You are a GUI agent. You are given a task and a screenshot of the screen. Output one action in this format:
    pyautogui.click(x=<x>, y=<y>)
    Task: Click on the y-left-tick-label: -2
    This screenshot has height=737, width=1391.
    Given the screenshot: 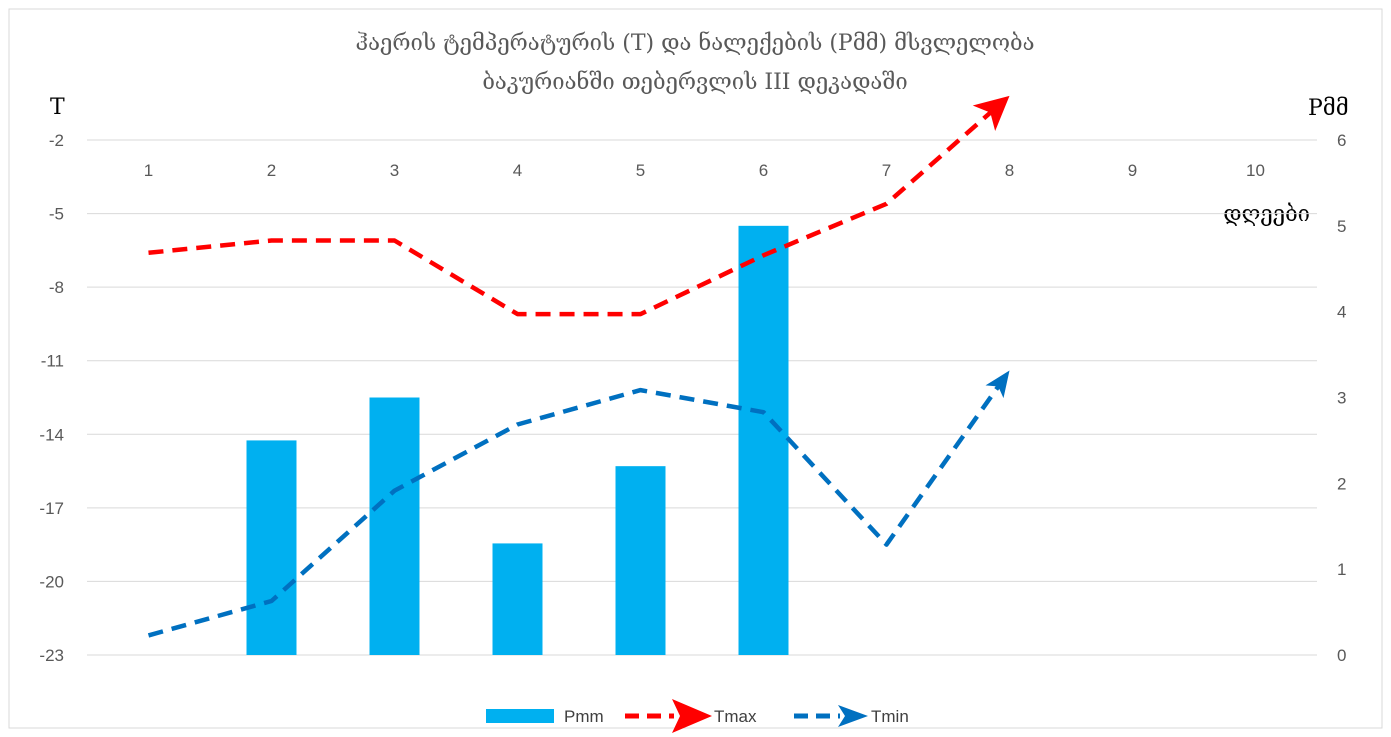 What is the action you would take?
    pyautogui.click(x=56, y=140)
    